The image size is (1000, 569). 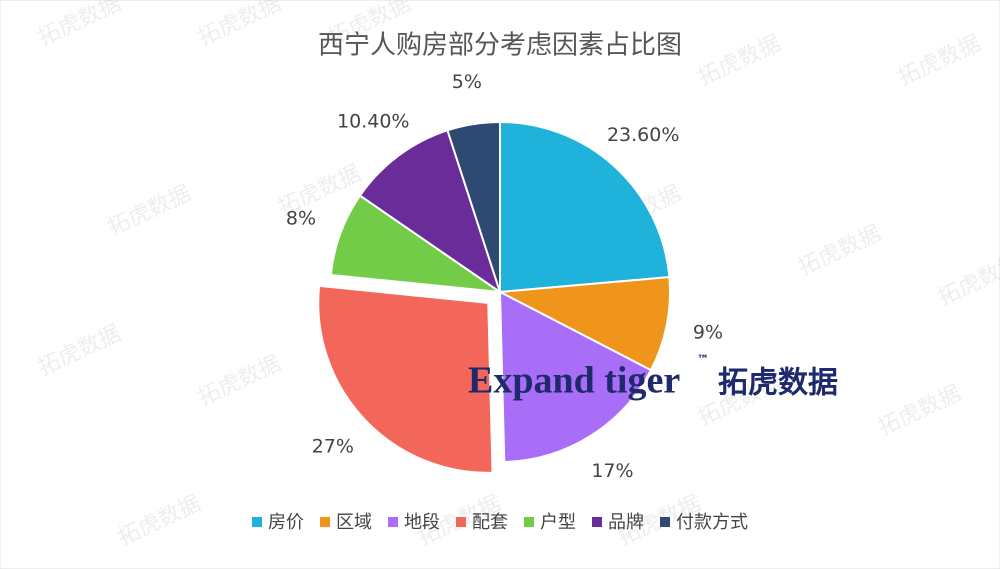 What do you see at coordinates (712, 522) in the screenshot?
I see `legend-label: 付款方式` at bounding box center [712, 522].